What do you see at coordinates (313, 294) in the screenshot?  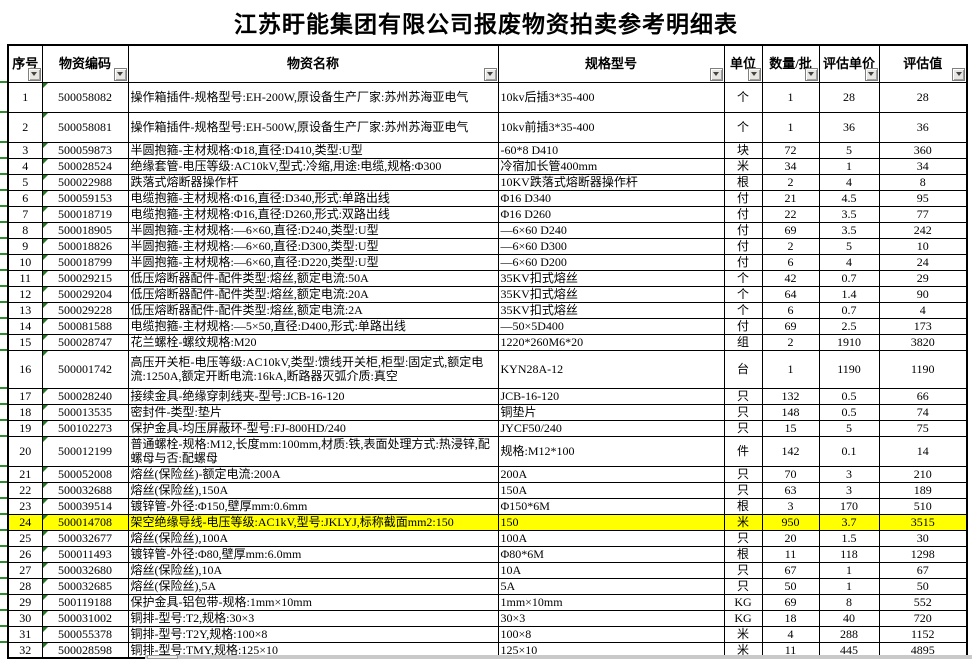 I see `cell-name: 低压熔断器配件-配件类型:熔丝,额定电流:20A` at bounding box center [313, 294].